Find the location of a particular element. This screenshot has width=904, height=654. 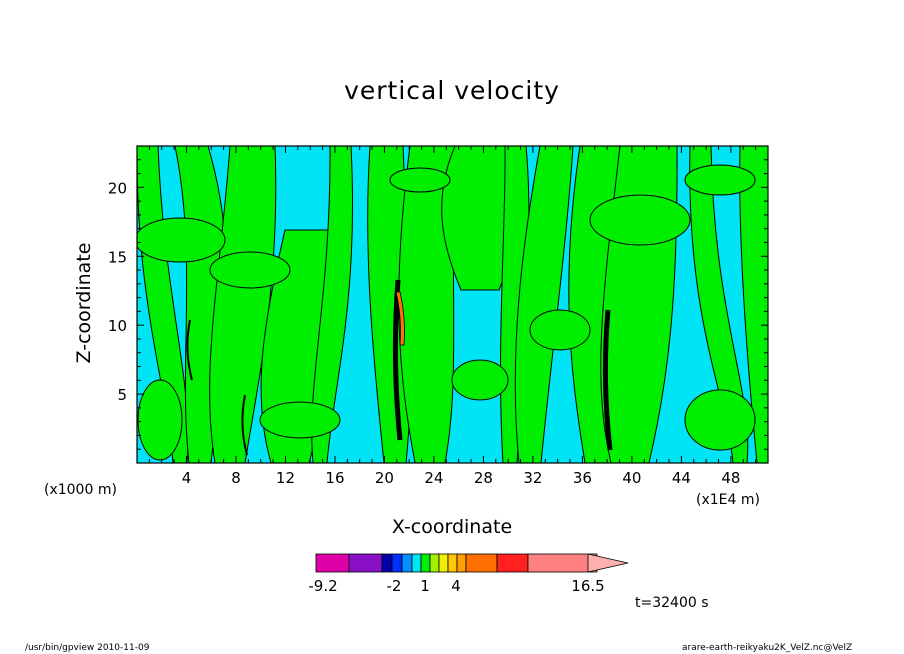

colorbar-label: -2 is located at coordinates (394, 586).